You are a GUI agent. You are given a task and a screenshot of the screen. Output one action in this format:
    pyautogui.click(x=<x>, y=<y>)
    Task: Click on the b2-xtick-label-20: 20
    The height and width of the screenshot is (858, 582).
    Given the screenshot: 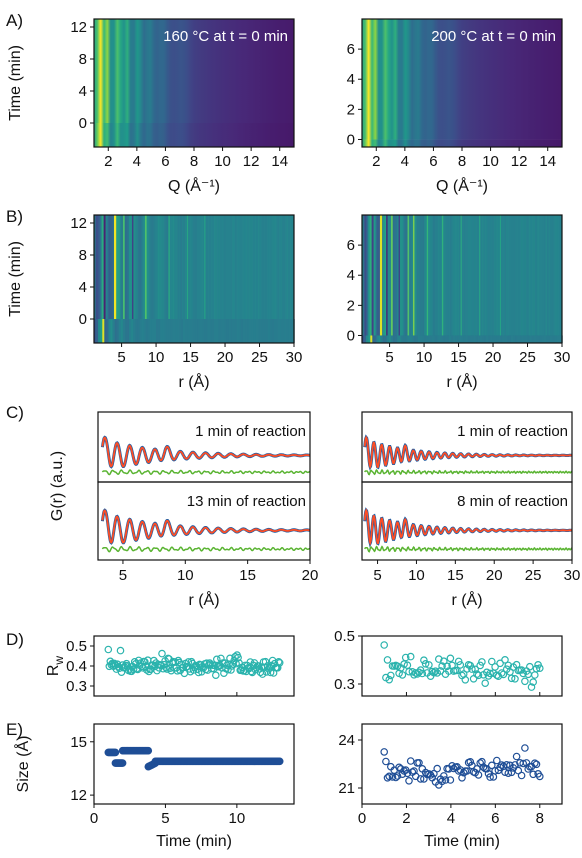 What is the action you would take?
    pyautogui.click(x=493, y=357)
    